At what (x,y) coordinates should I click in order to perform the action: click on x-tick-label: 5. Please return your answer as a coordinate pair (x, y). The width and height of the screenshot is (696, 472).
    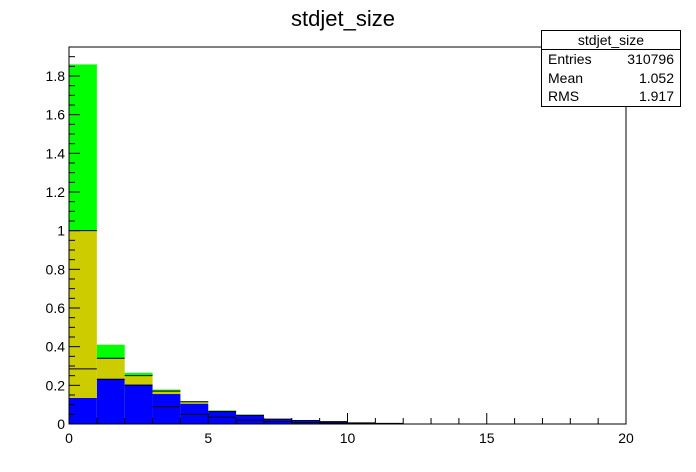
    Looking at the image, I should click on (208, 438).